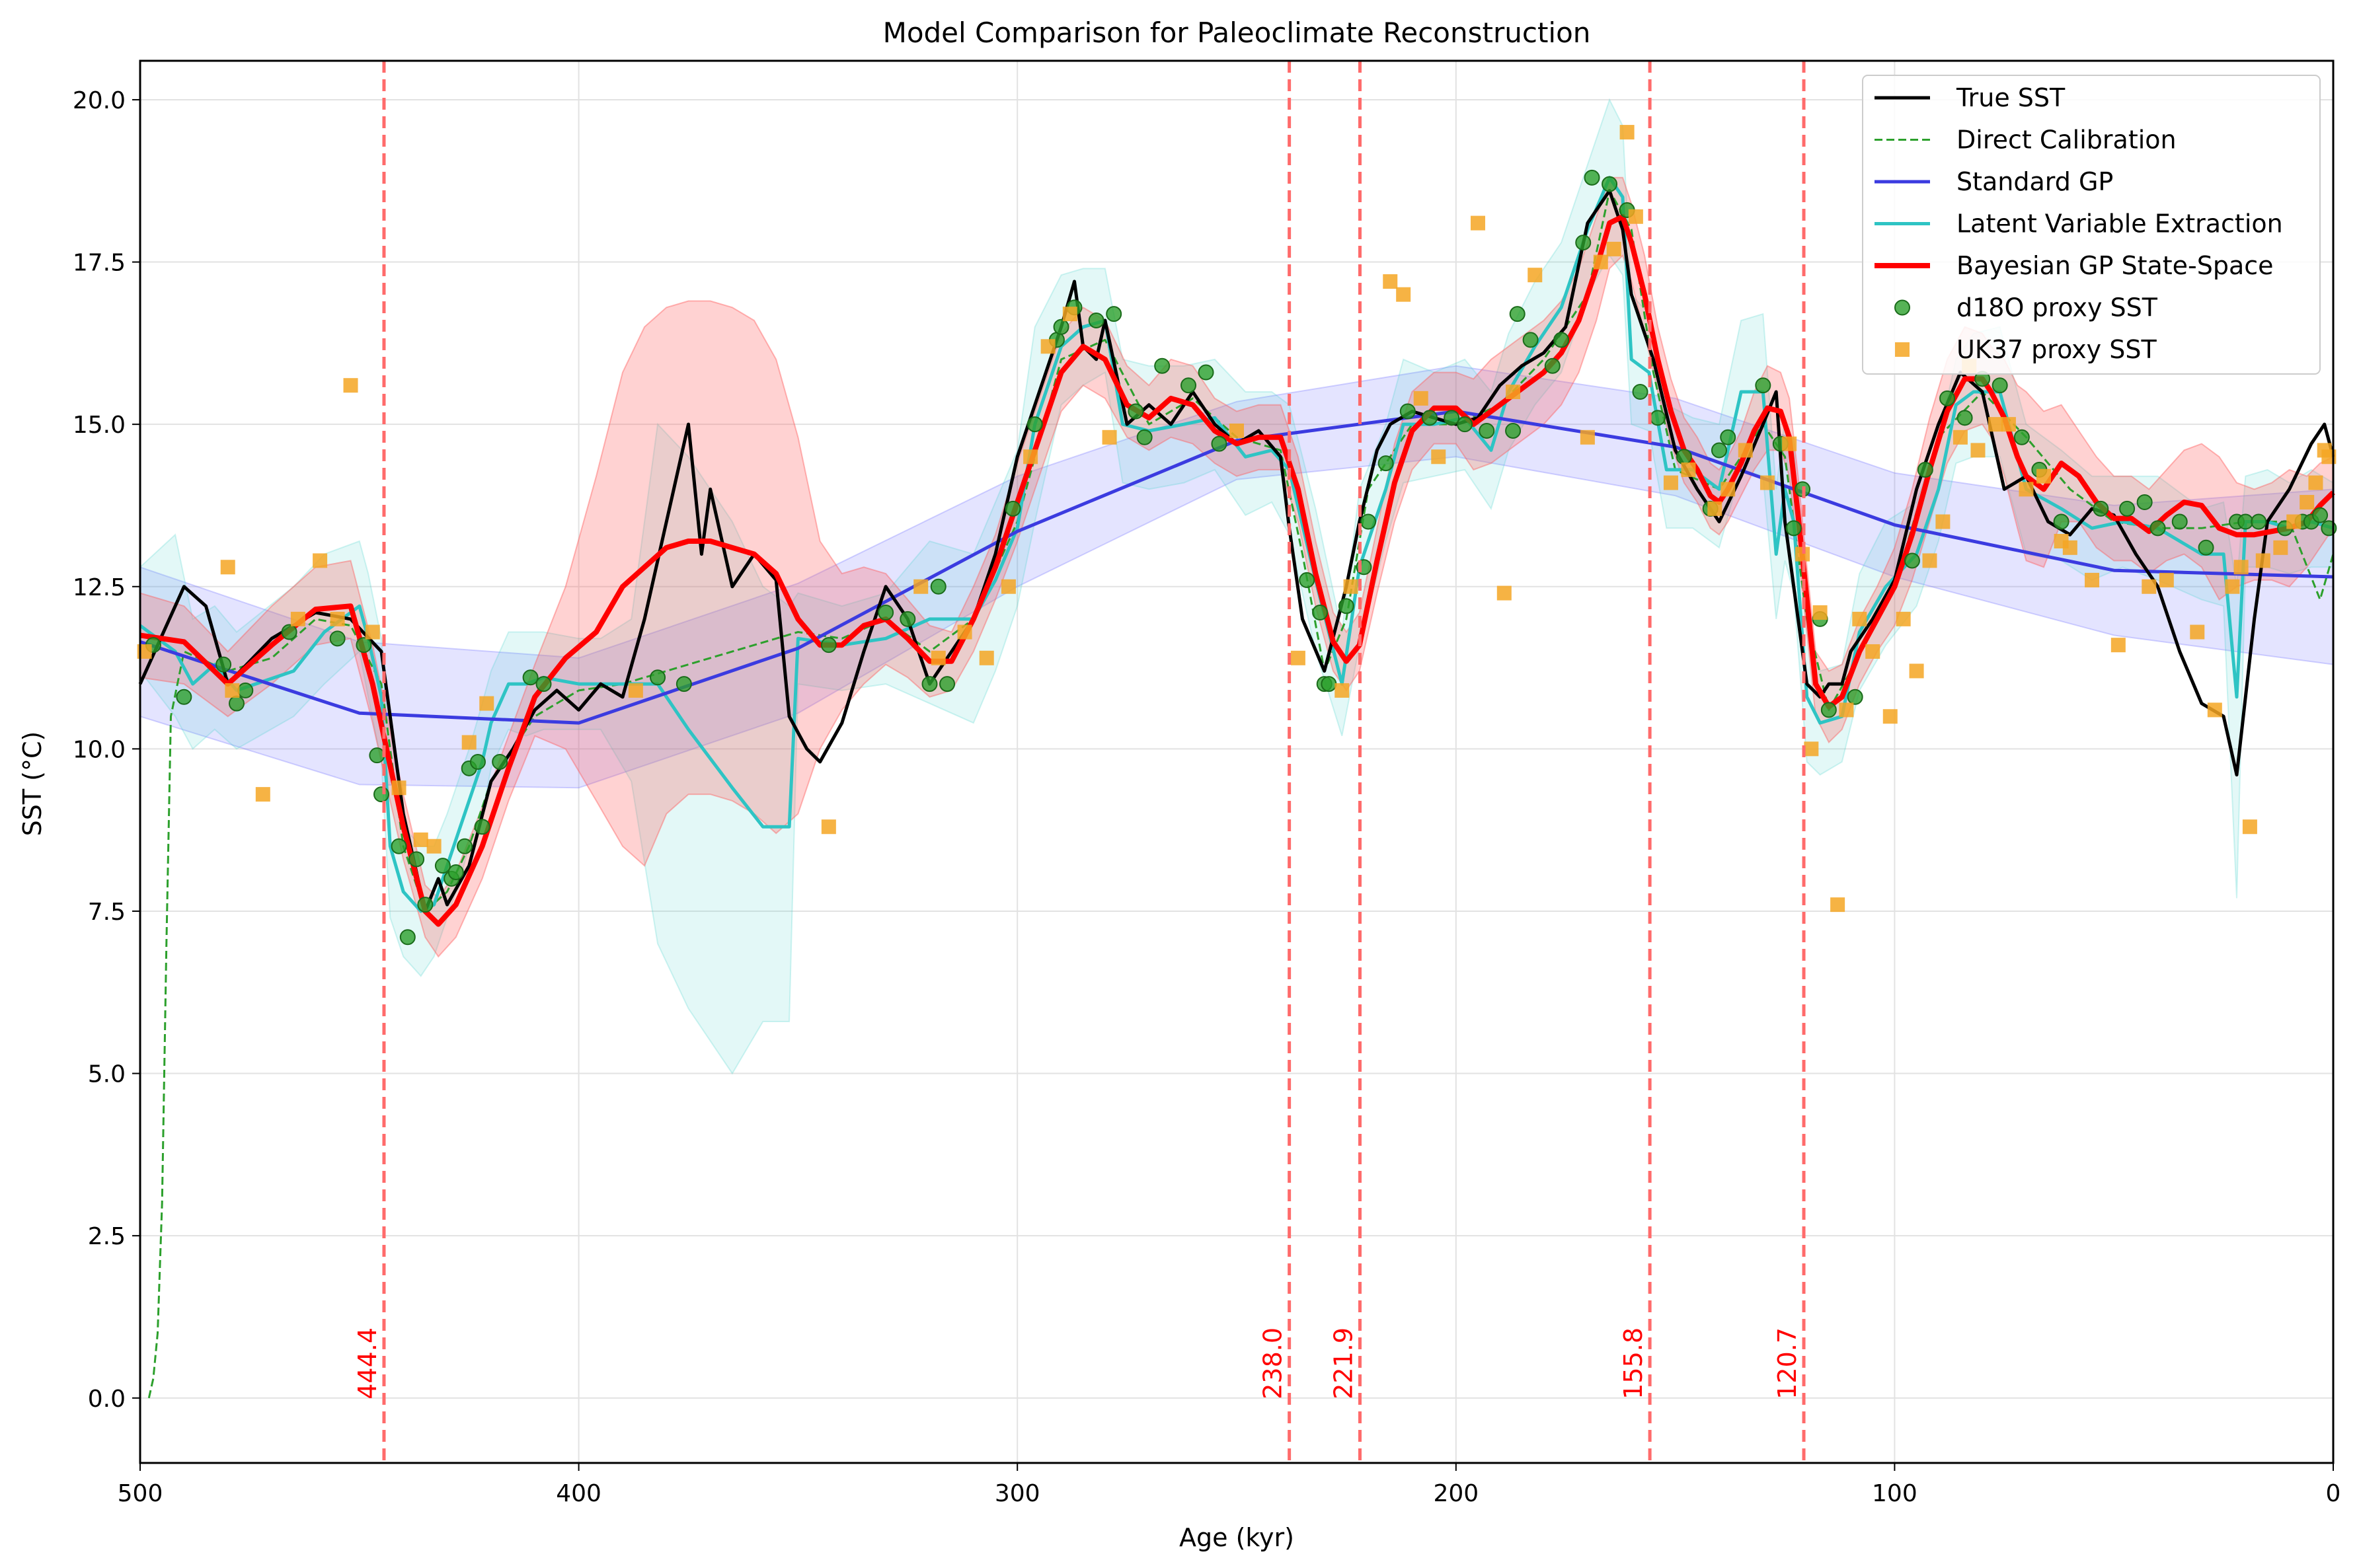 The width and height of the screenshot is (2359, 1568). What do you see at coordinates (107, 1399) in the screenshot?
I see `y-tick-label: 0.0` at bounding box center [107, 1399].